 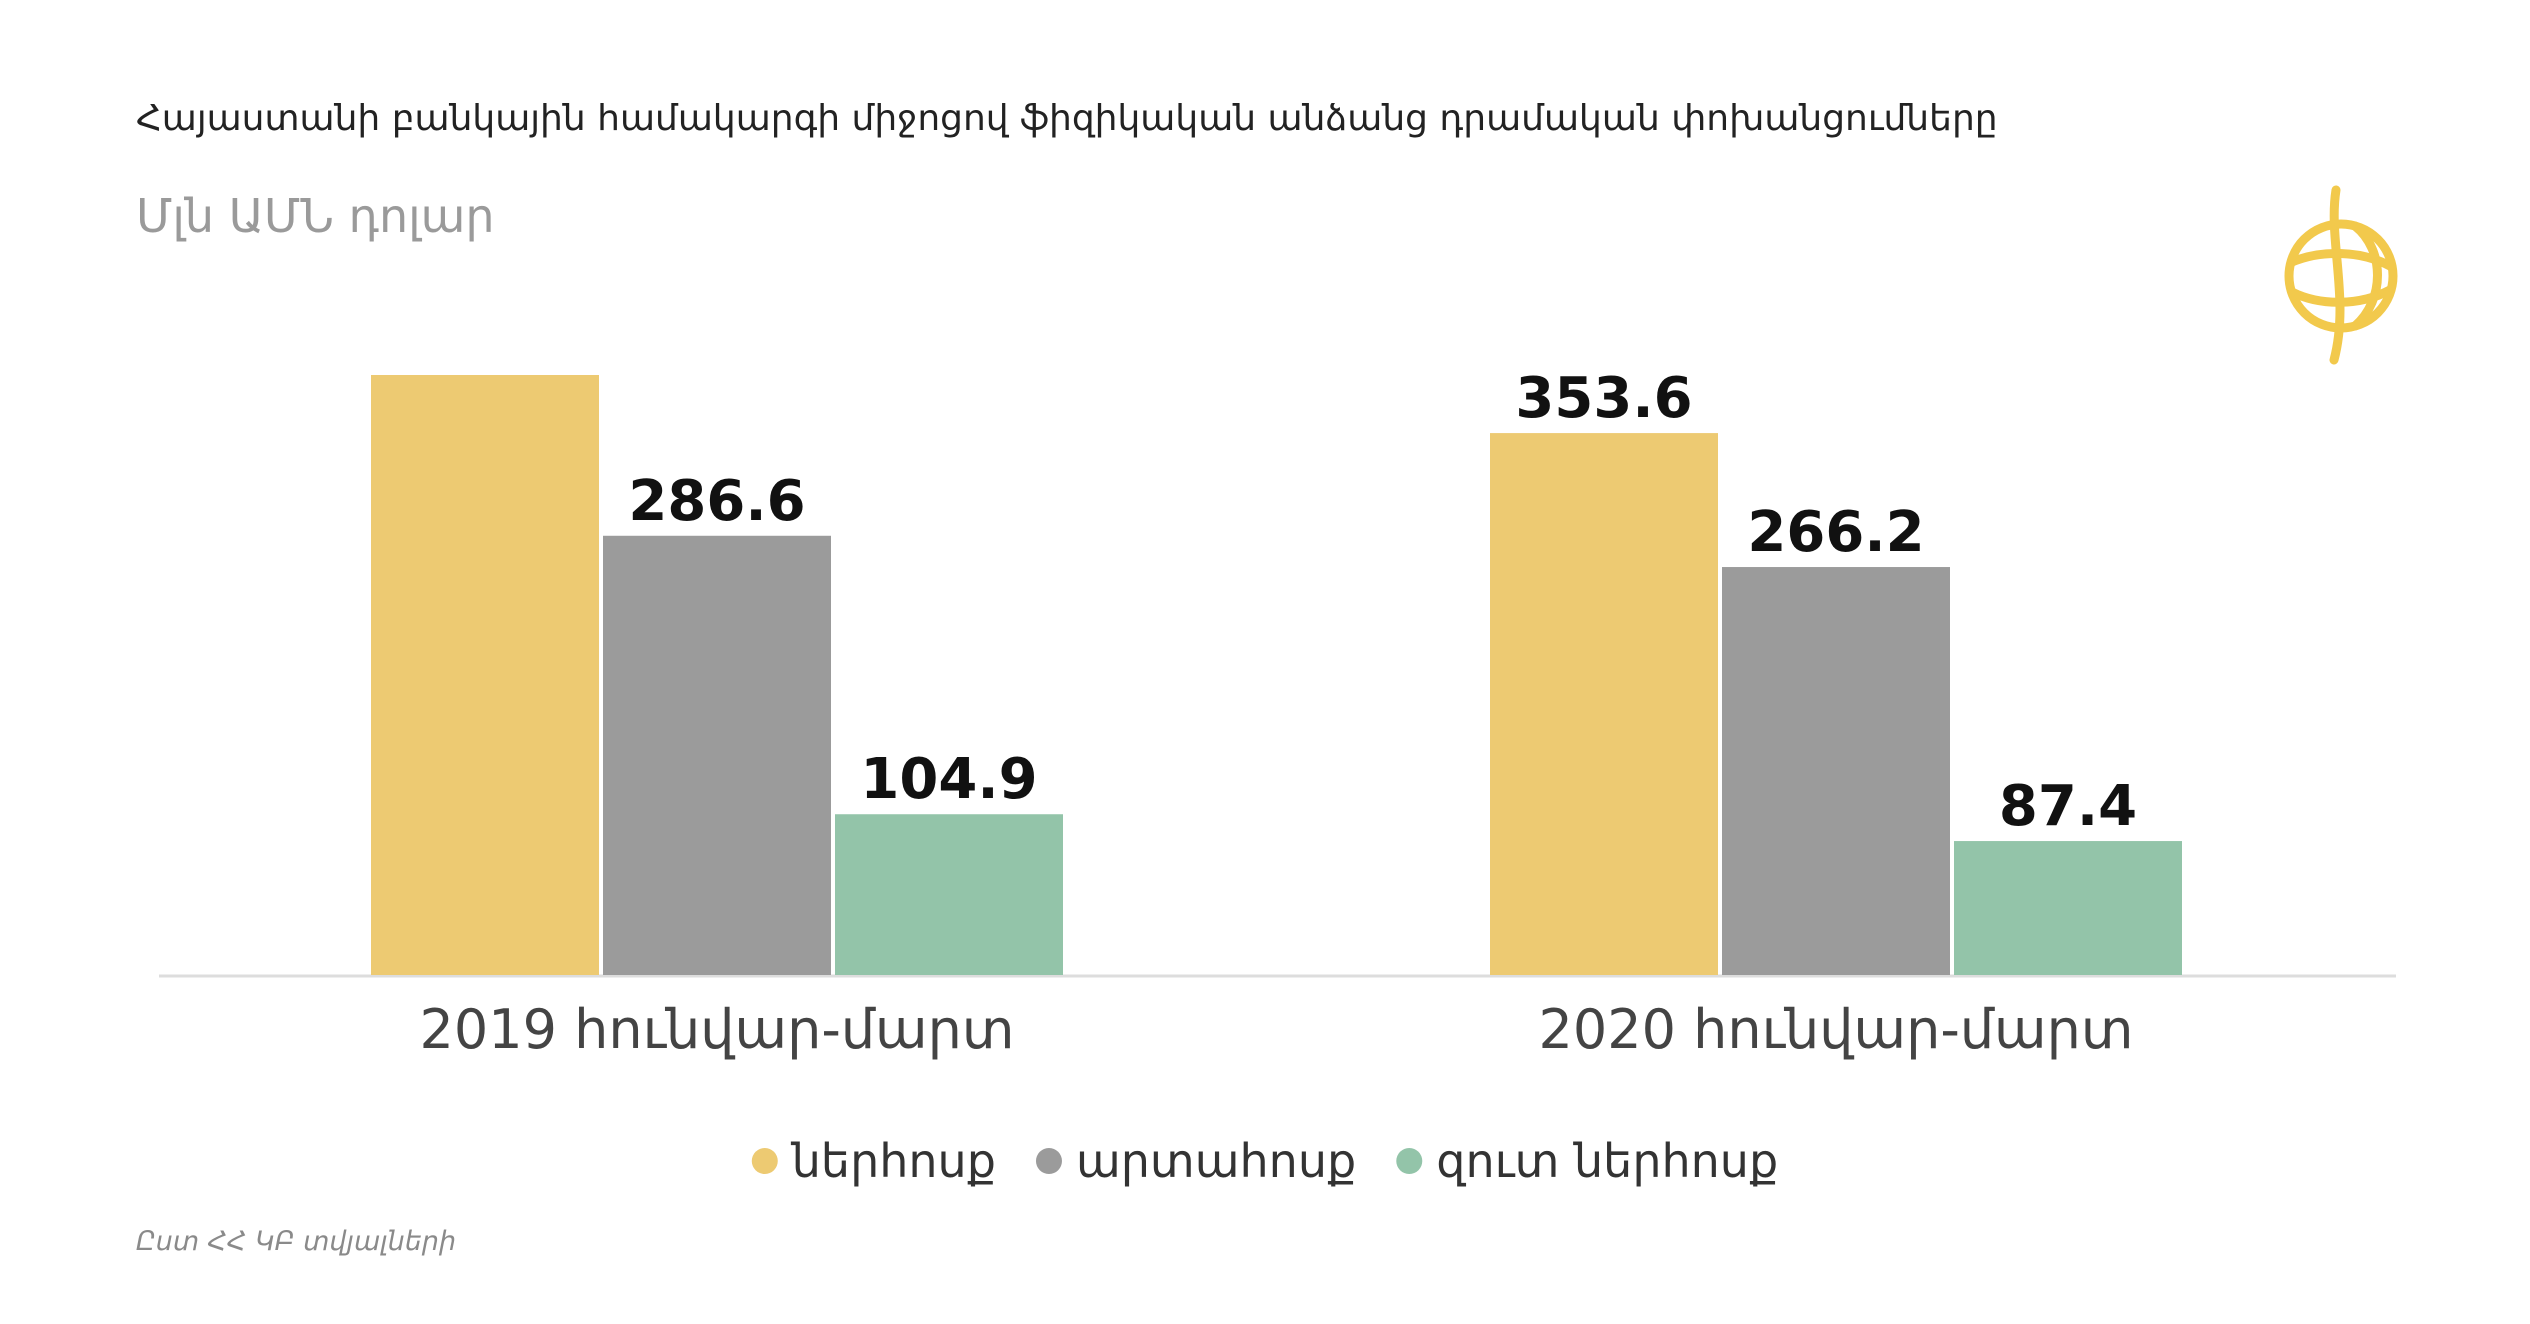 I want to click on x-tick-label: 2019 հունվար-մարտ, so click(x=717, y=1029).